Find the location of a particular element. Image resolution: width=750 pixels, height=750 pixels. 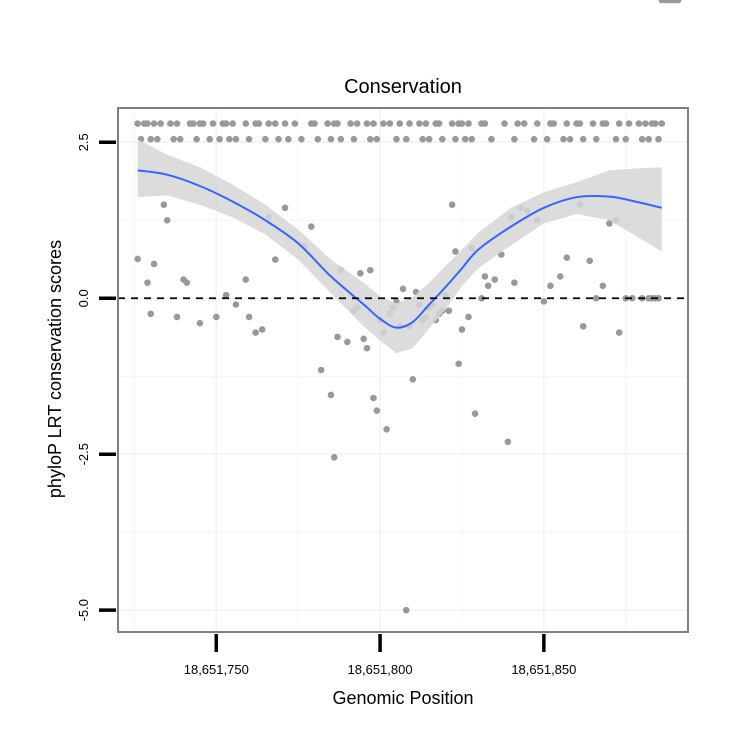

y-tick-label: -2.5 is located at coordinates (83, 454).